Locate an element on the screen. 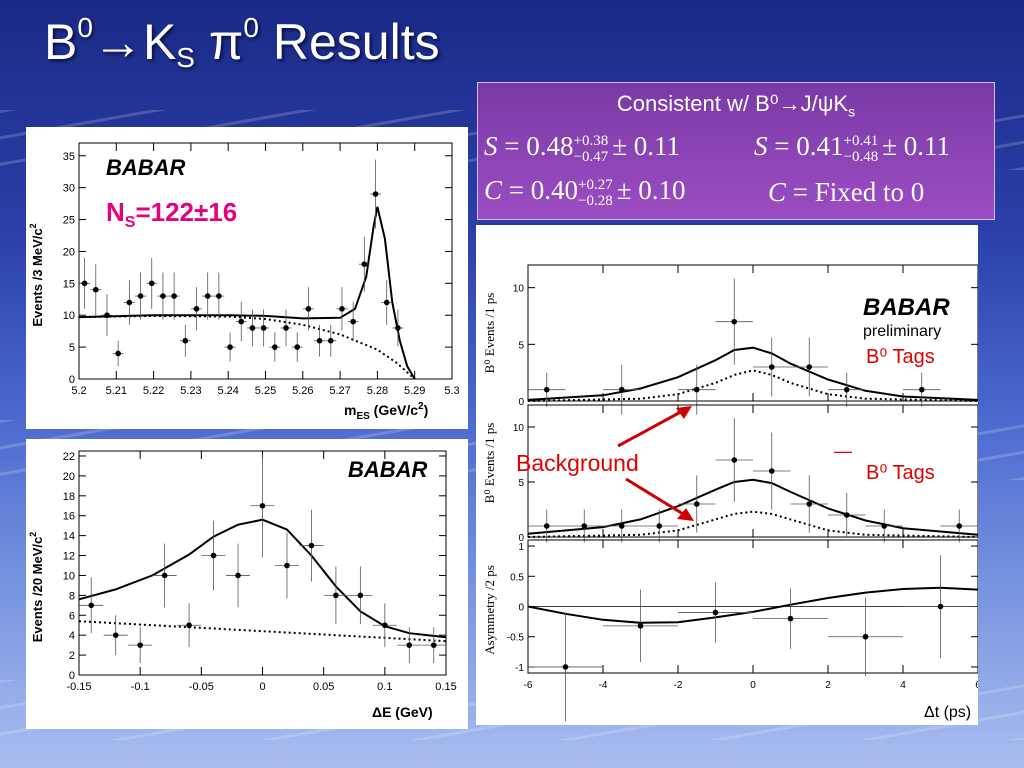 This screenshot has height=768, width=1024. x-tick-label: 2 is located at coordinates (828, 685).